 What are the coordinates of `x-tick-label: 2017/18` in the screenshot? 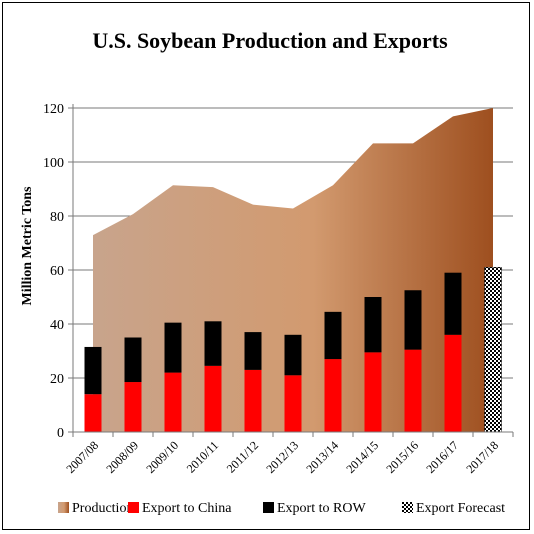 It's located at (482, 457).